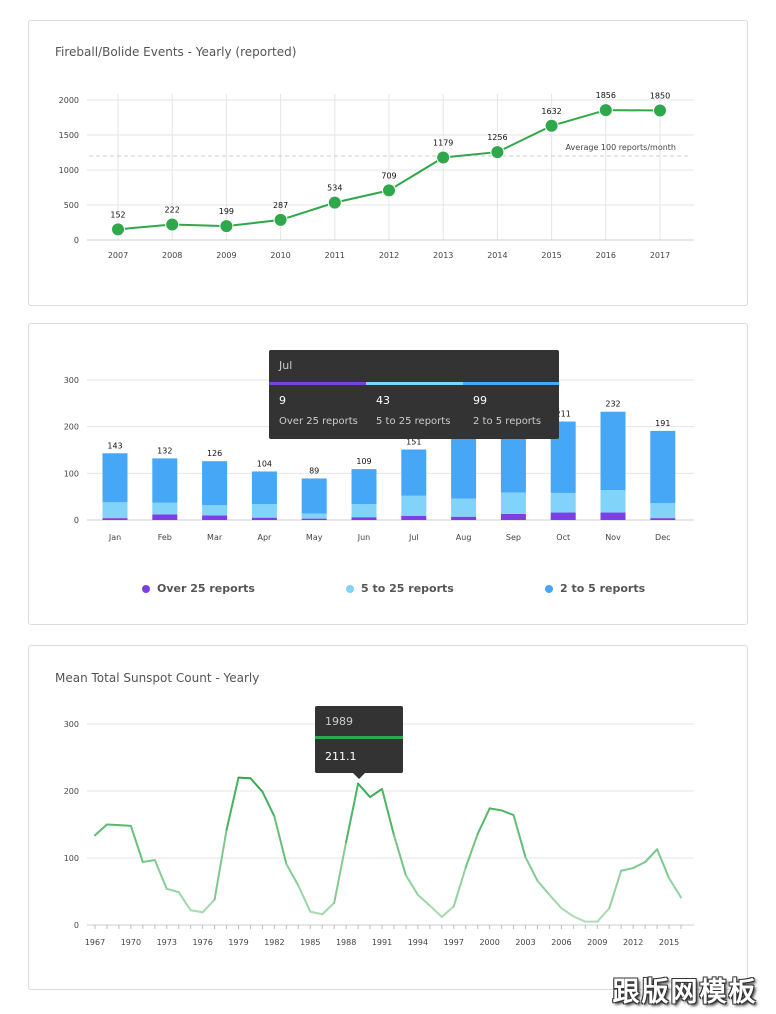 This screenshot has width=776, height=1014. Describe the element at coordinates (95, 942) in the screenshot. I see `x-tick-label: 1967` at that location.